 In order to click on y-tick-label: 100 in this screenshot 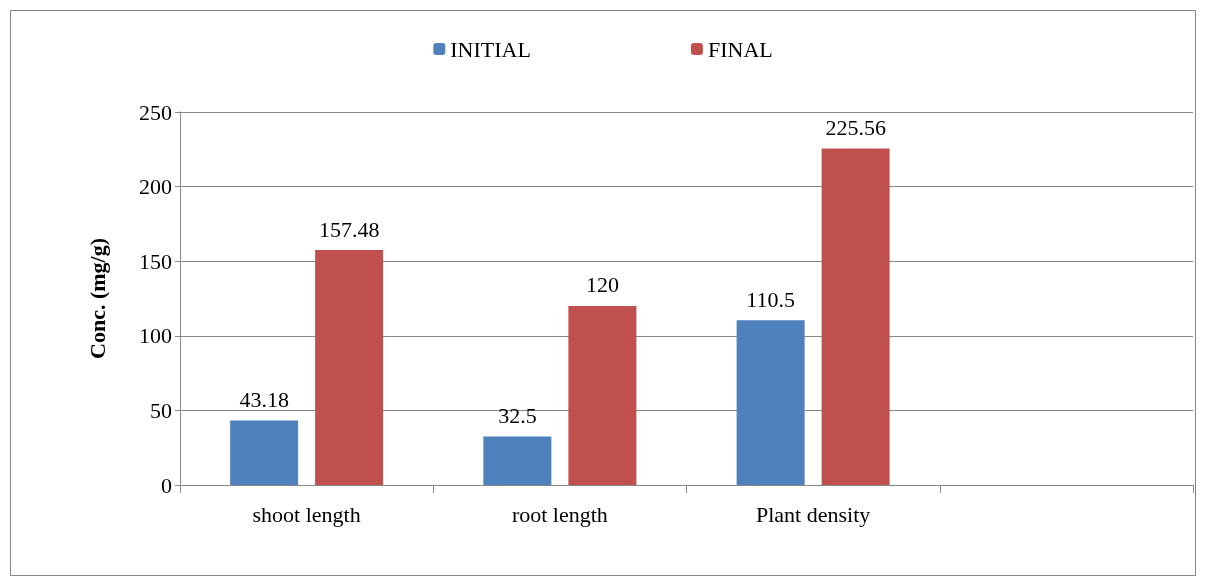, I will do `click(155, 336)`.